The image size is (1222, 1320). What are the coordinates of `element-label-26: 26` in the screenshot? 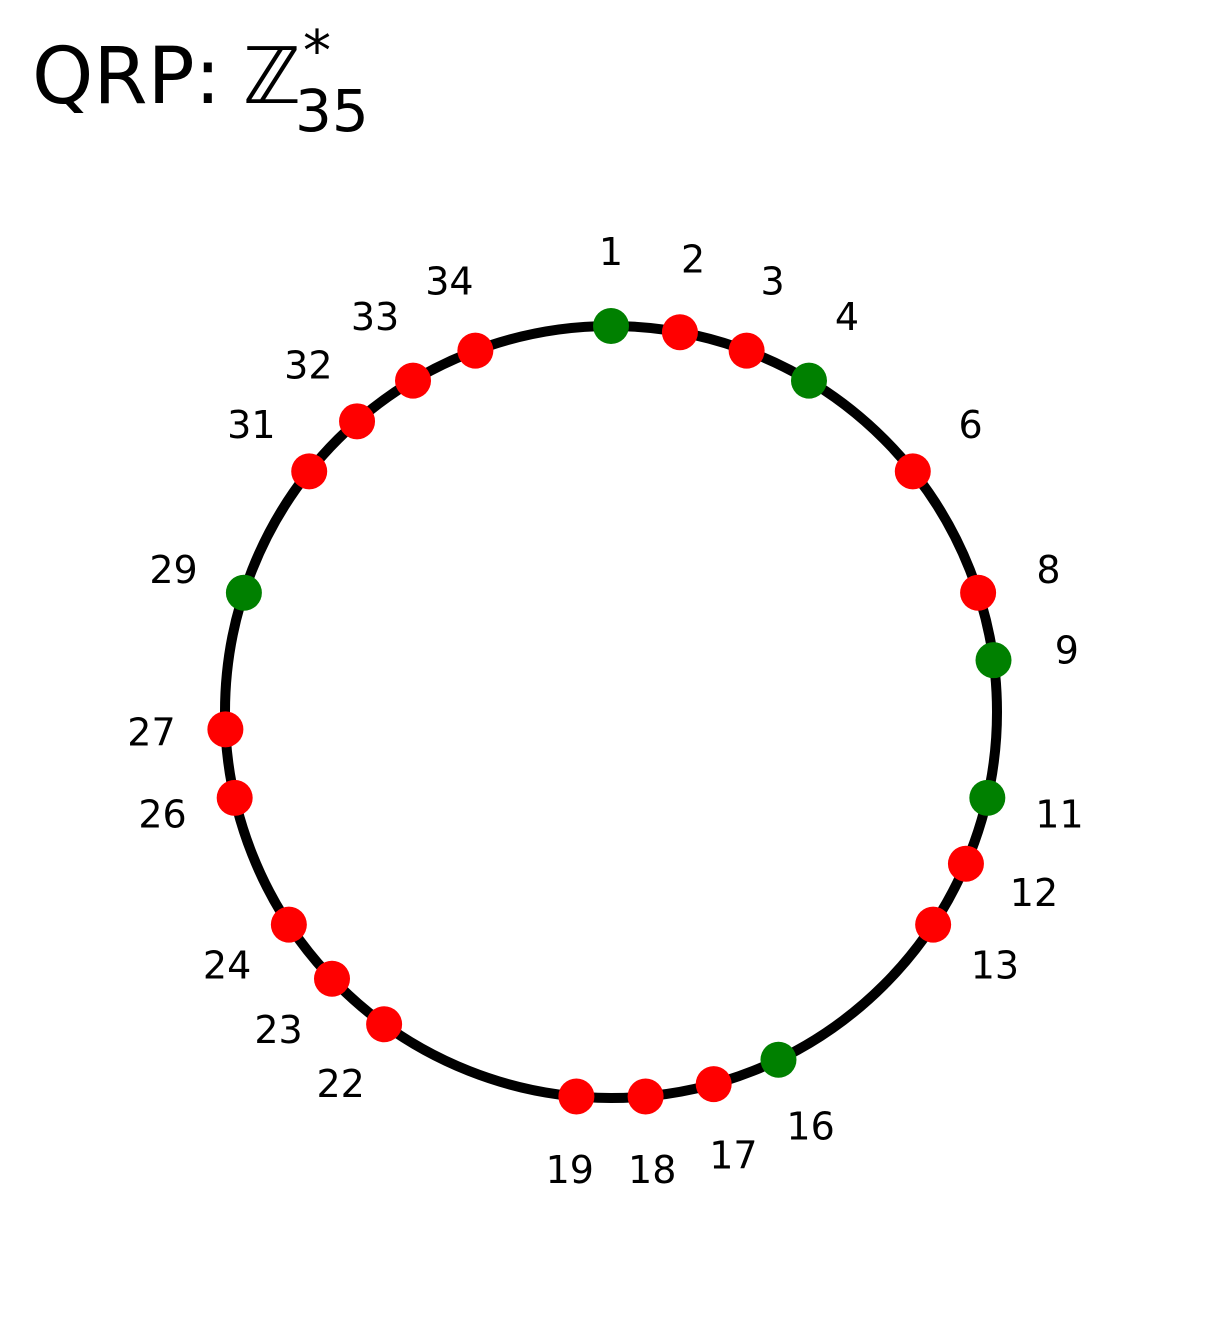 It's located at (162, 814).